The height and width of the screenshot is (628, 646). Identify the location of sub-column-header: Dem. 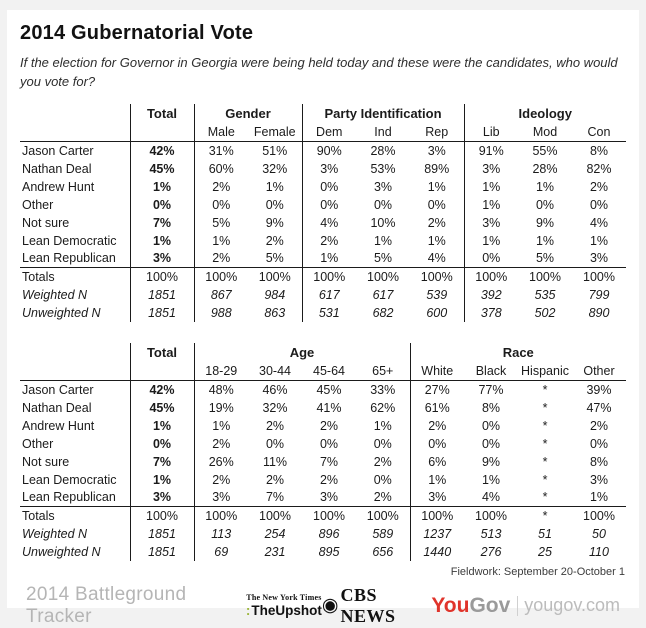
(328, 133).